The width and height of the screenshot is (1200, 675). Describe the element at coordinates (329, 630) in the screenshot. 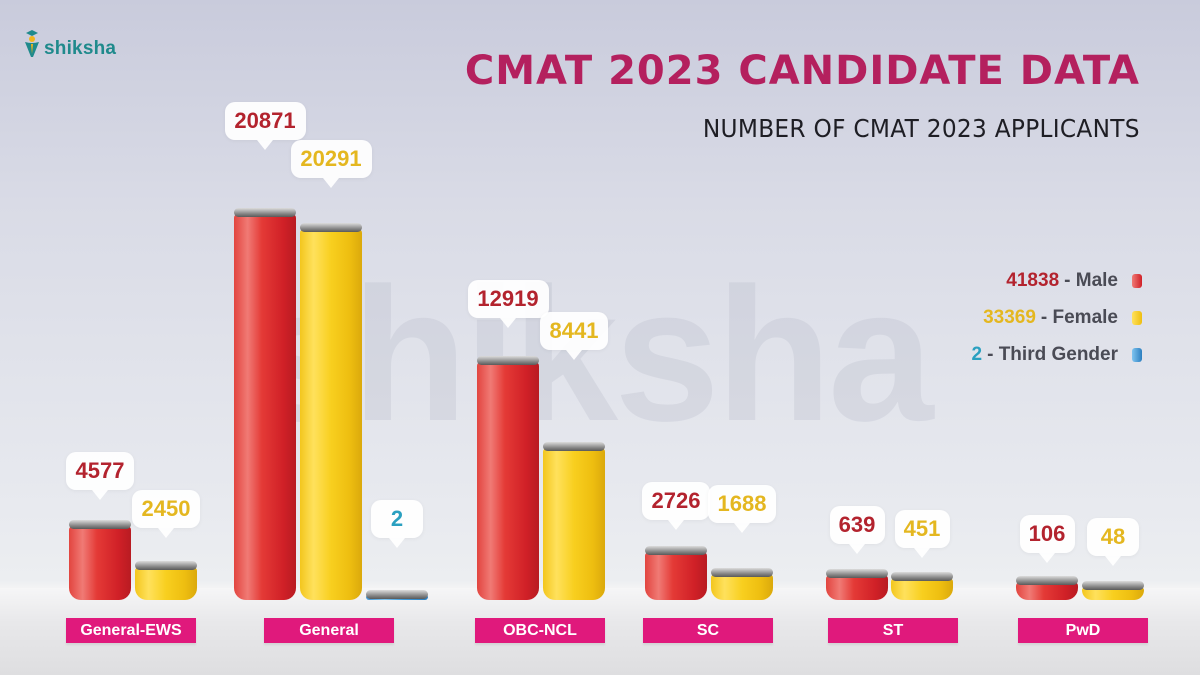

I see `category-label: General` at that location.